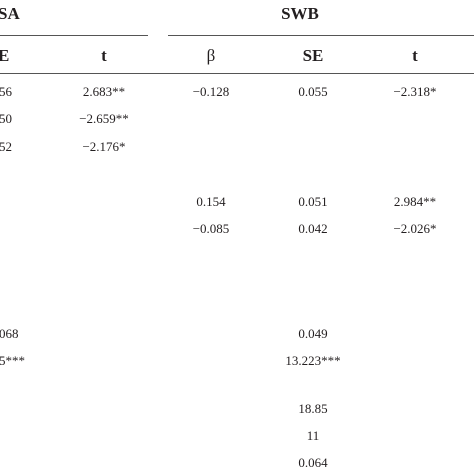 The height and width of the screenshot is (474, 474). Describe the element at coordinates (6, 118) in the screenshot. I see `table-cell-left-se: 50` at that location.